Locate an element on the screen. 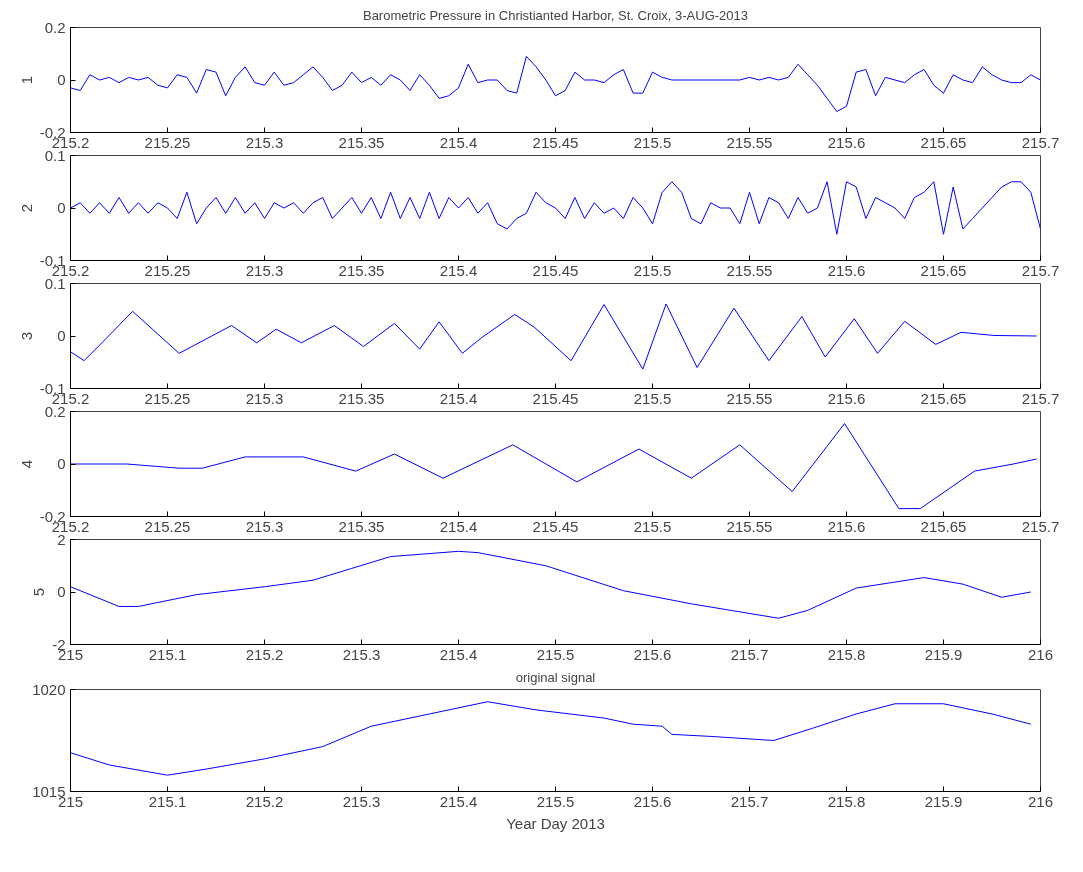 This screenshot has width=1083, height=872. y-tick-label: 1020 is located at coordinates (49, 689).